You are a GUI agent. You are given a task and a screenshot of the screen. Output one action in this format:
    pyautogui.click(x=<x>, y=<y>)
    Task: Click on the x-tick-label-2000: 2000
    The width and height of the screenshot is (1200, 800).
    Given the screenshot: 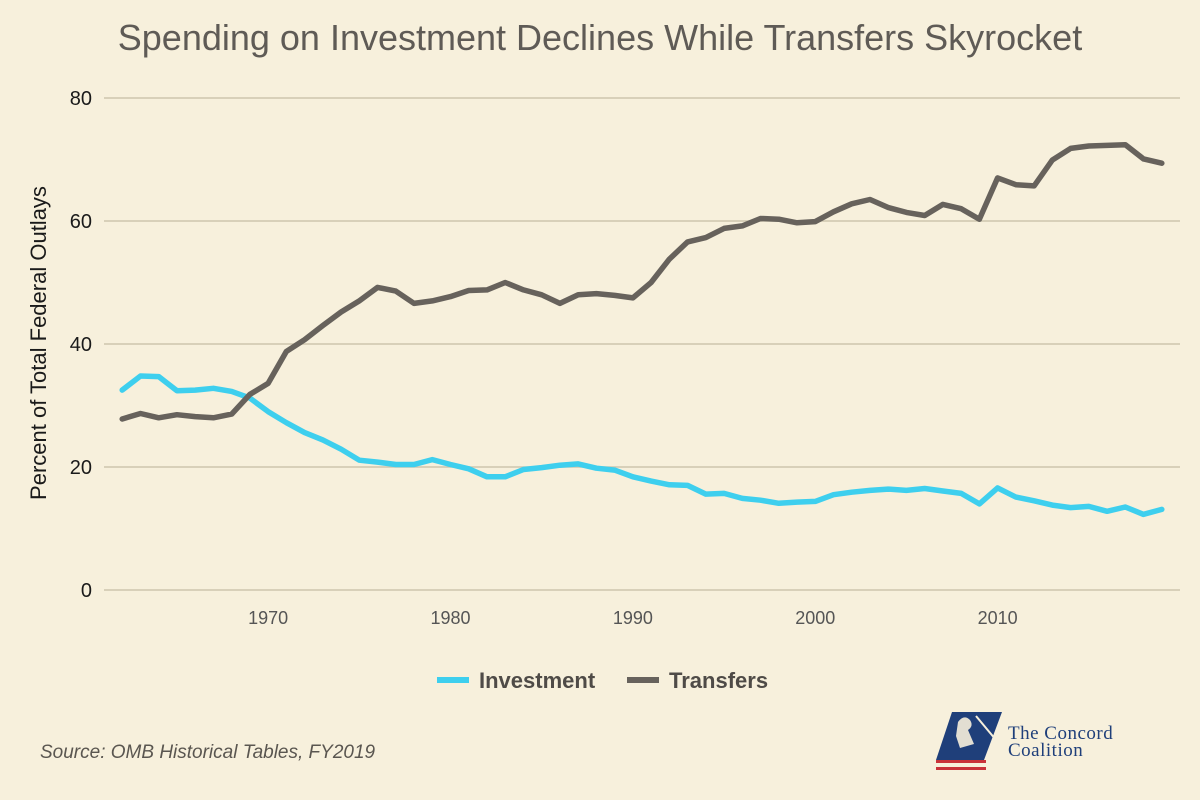 What is the action you would take?
    pyautogui.click(x=815, y=618)
    